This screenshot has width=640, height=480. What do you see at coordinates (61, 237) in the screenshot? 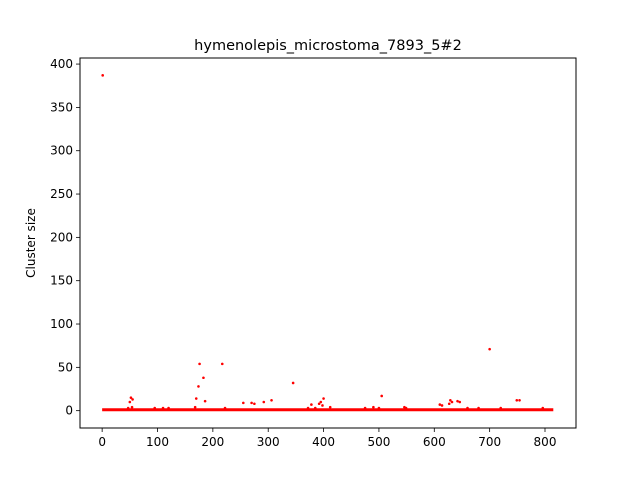
I see `y-tick-label: 200` at bounding box center [61, 237].